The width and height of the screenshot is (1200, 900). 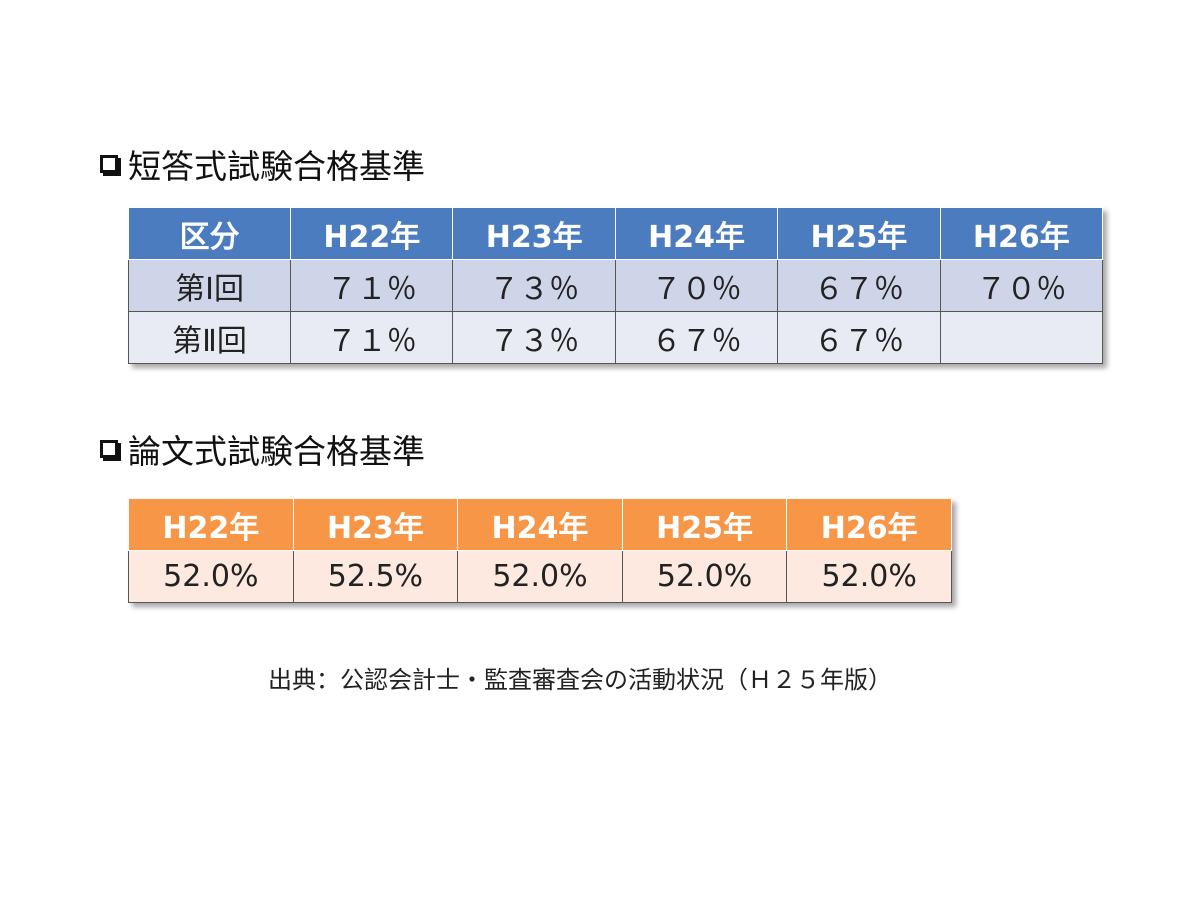 I want to click on row: 第Ⅱ回 ７１％ ７３％ ６７％ ６７％, so click(x=615, y=337).